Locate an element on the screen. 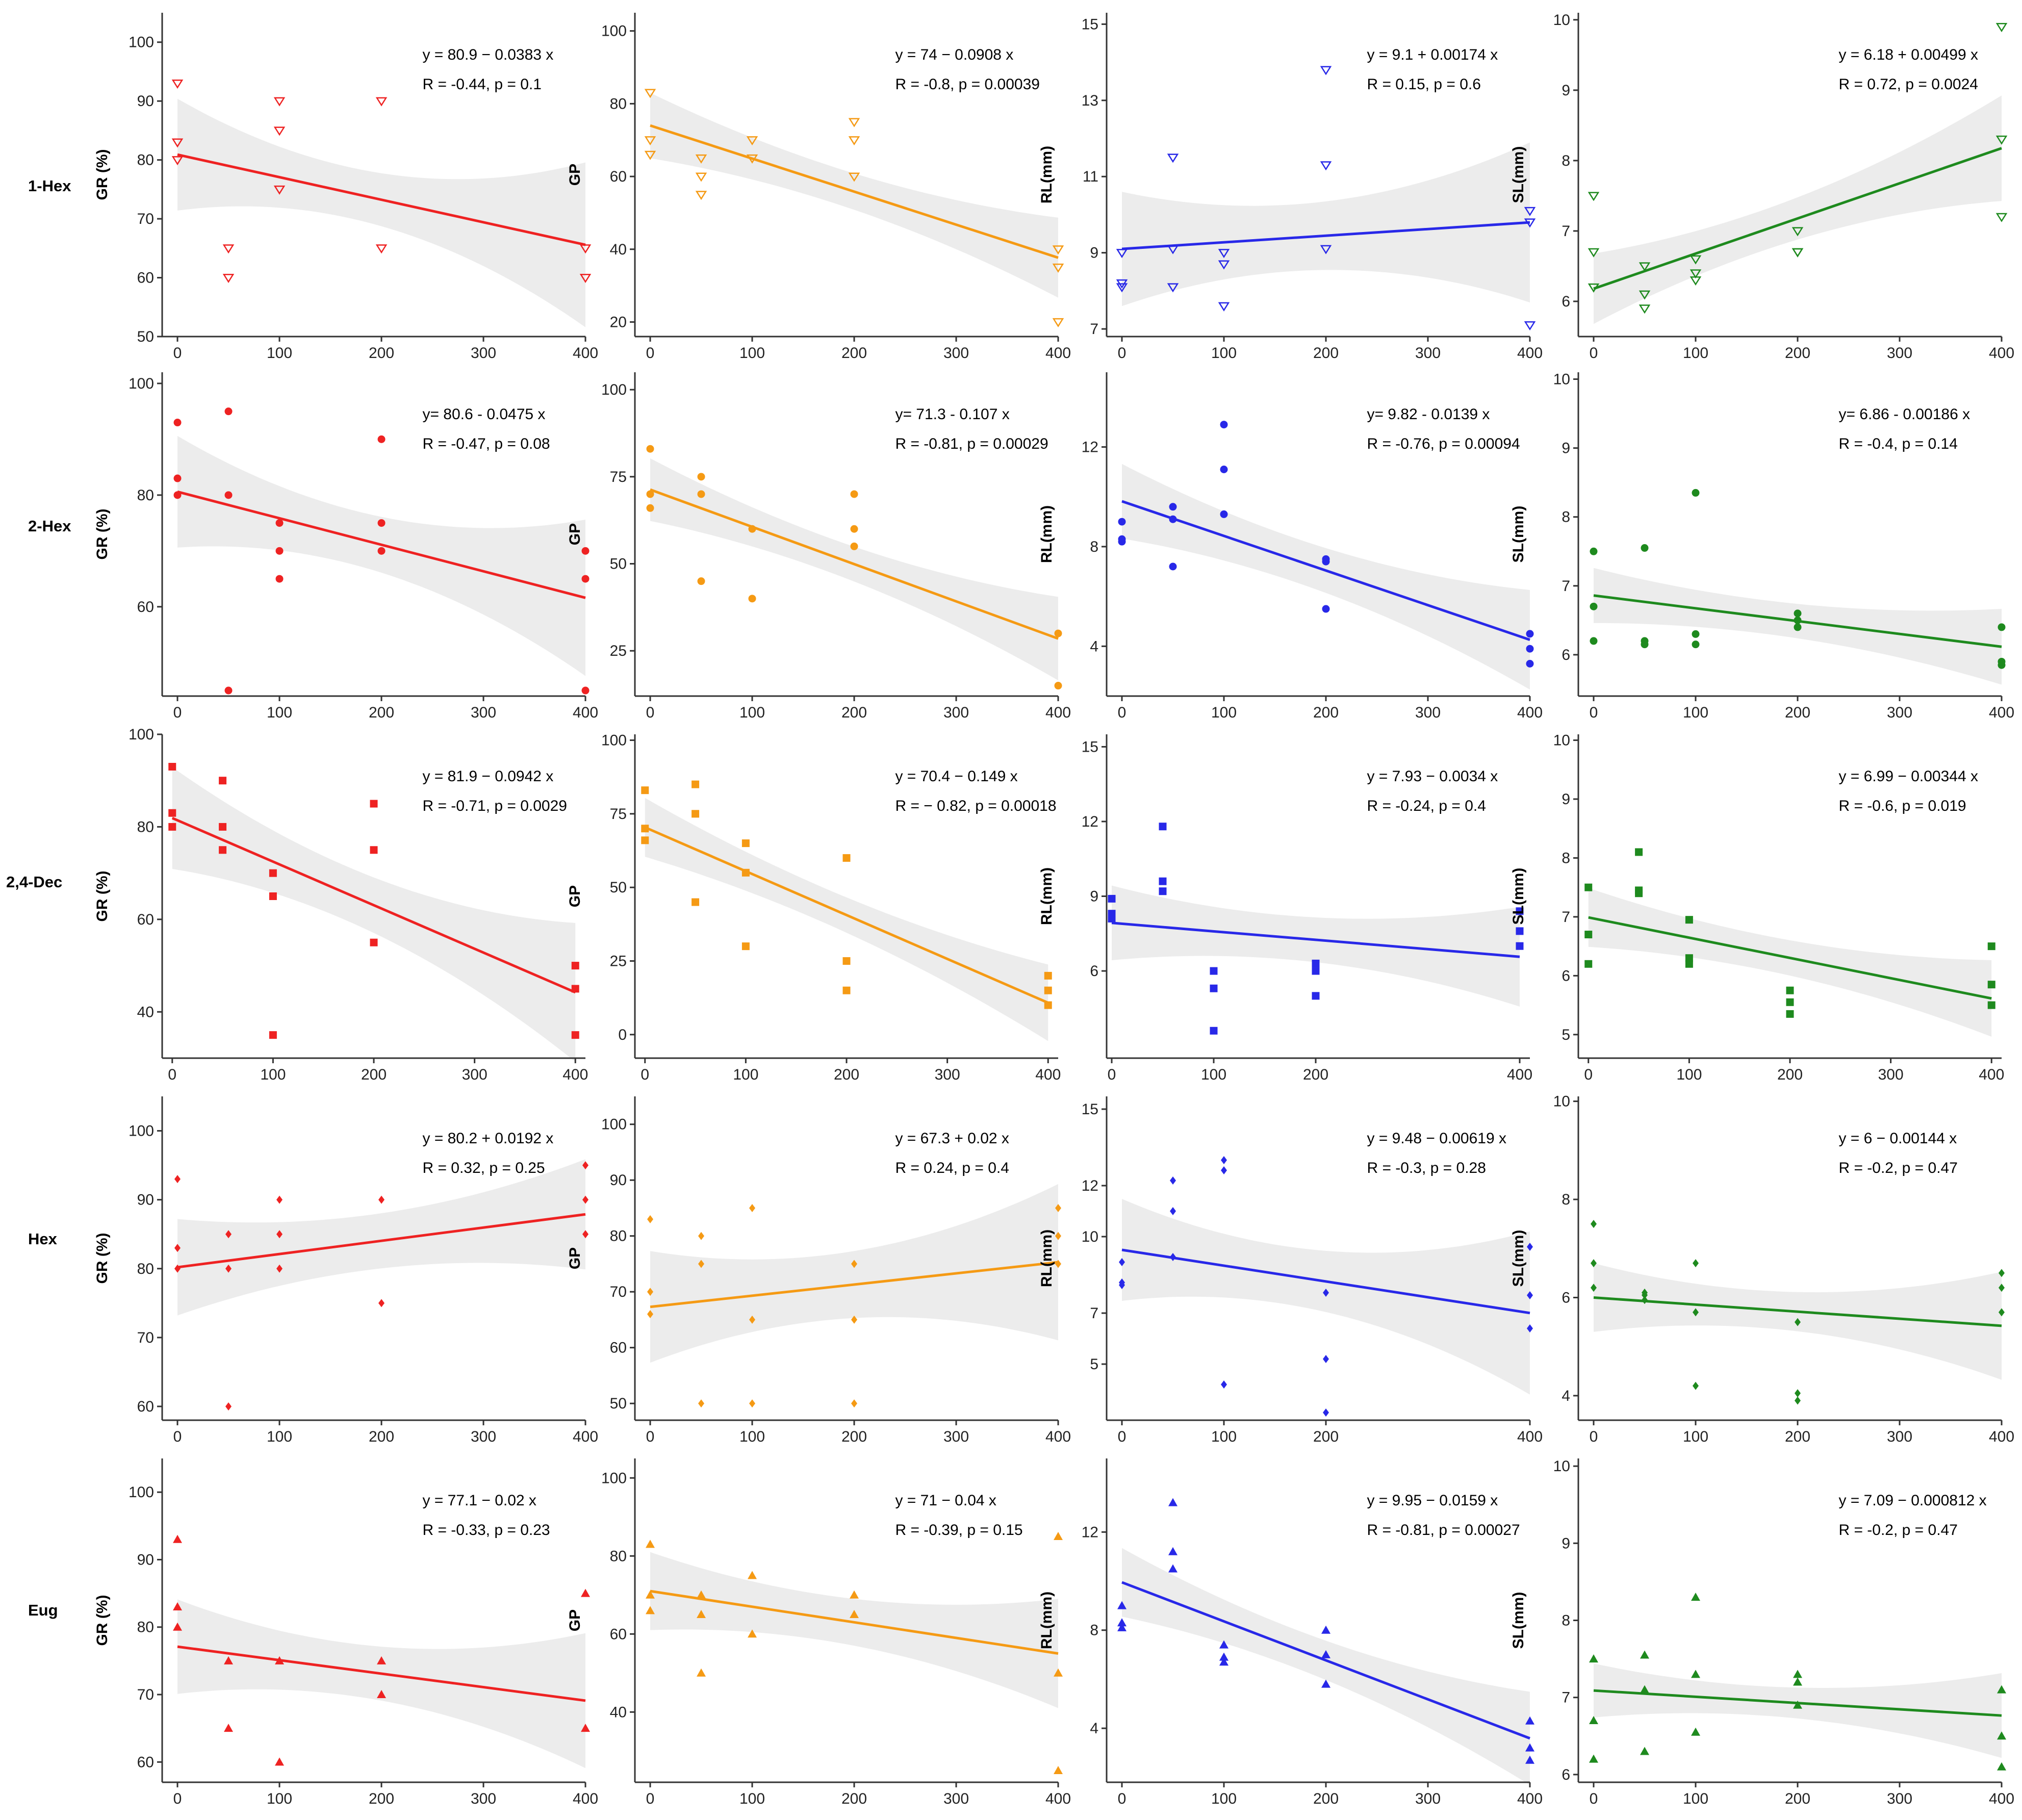  row-label-eug: Eug is located at coordinates (43, 1610).